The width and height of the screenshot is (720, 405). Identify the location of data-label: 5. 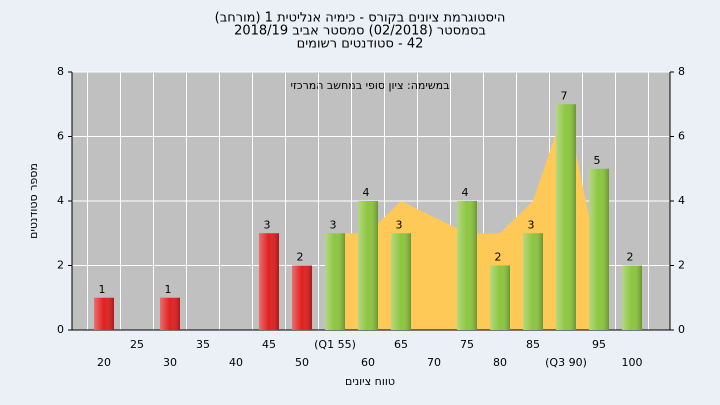
(597, 160).